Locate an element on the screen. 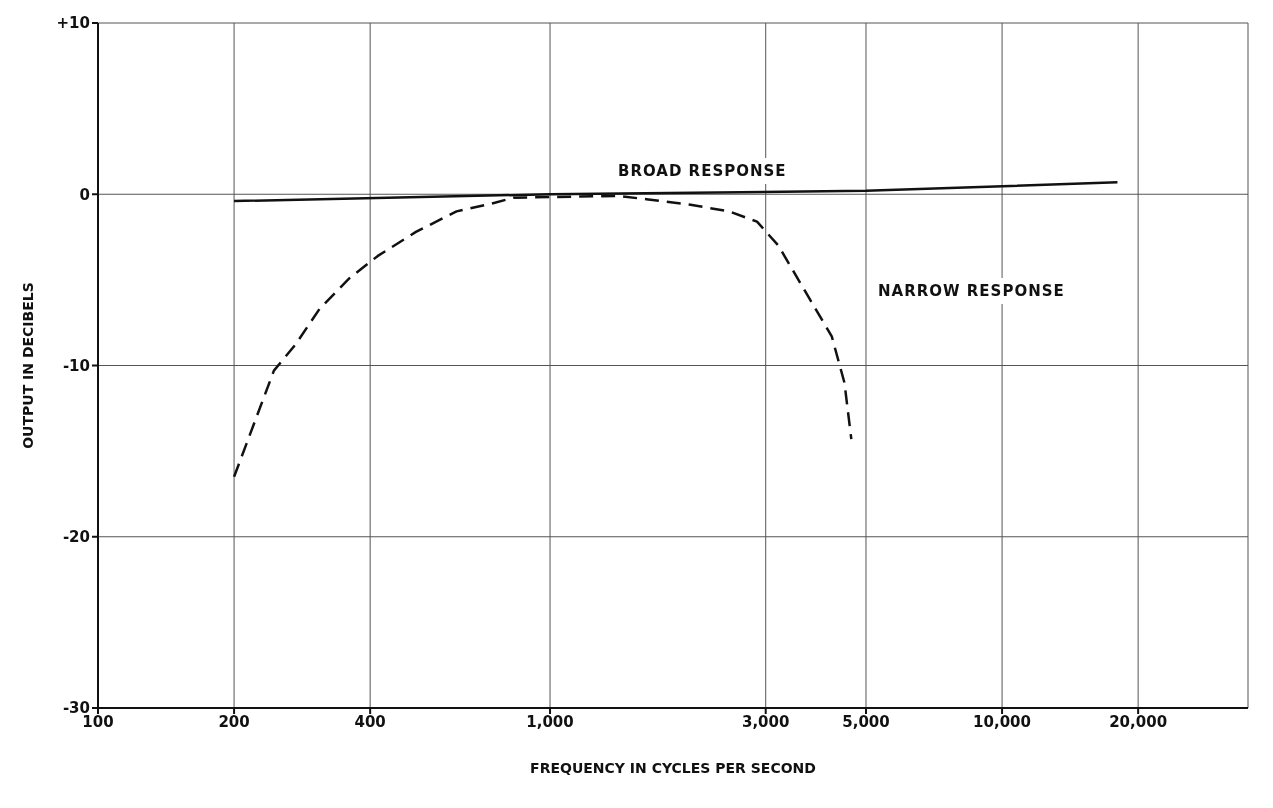 This screenshot has height=808, width=1273. x-axis-title: FREQUENCY IN CYCLES PER SECOND is located at coordinates (673, 768).